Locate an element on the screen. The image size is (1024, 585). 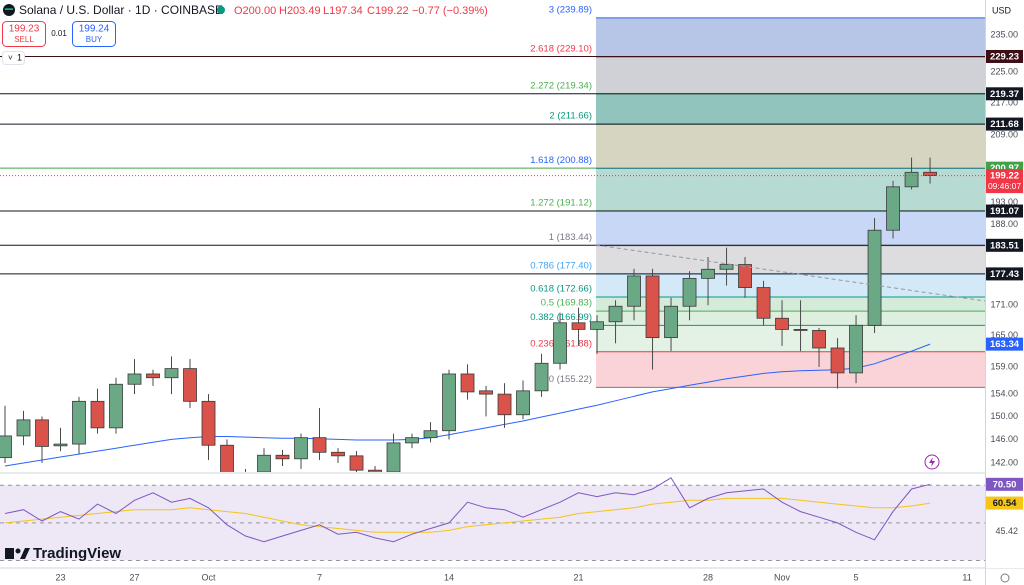
interval-button-label: 1 is located at coordinates (19, 57).